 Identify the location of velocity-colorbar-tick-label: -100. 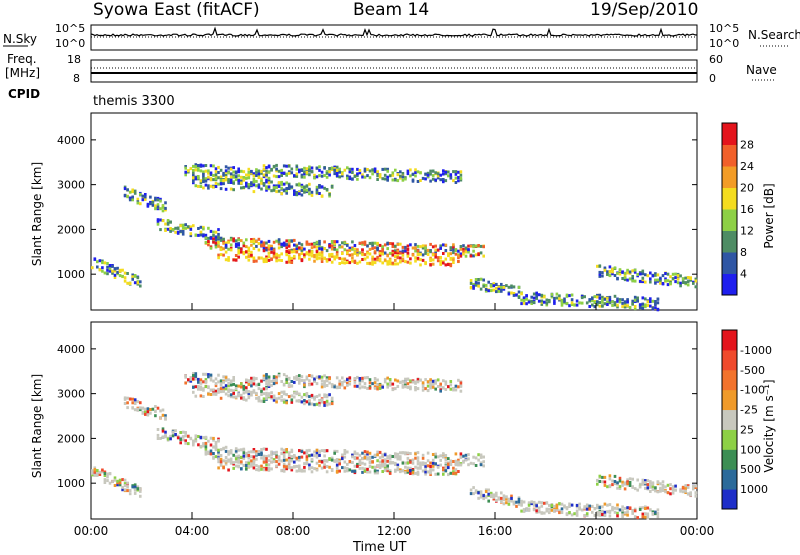
(752, 390).